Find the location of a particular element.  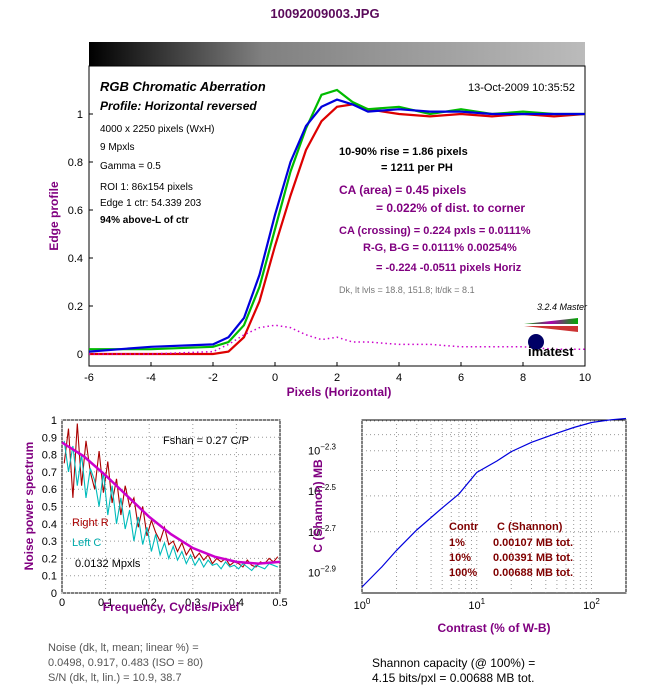

x-tick-label: 0.1 is located at coordinates (105, 603).